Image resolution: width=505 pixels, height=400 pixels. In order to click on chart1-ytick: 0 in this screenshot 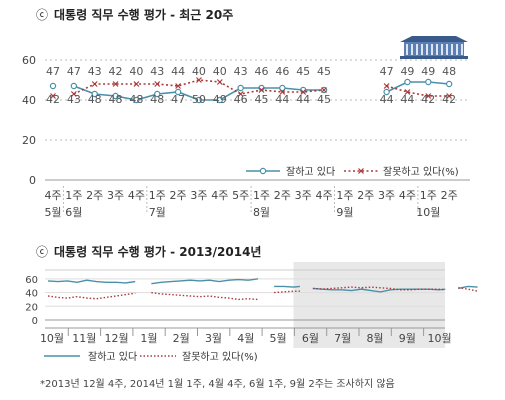, I will do `click(32, 180)`.